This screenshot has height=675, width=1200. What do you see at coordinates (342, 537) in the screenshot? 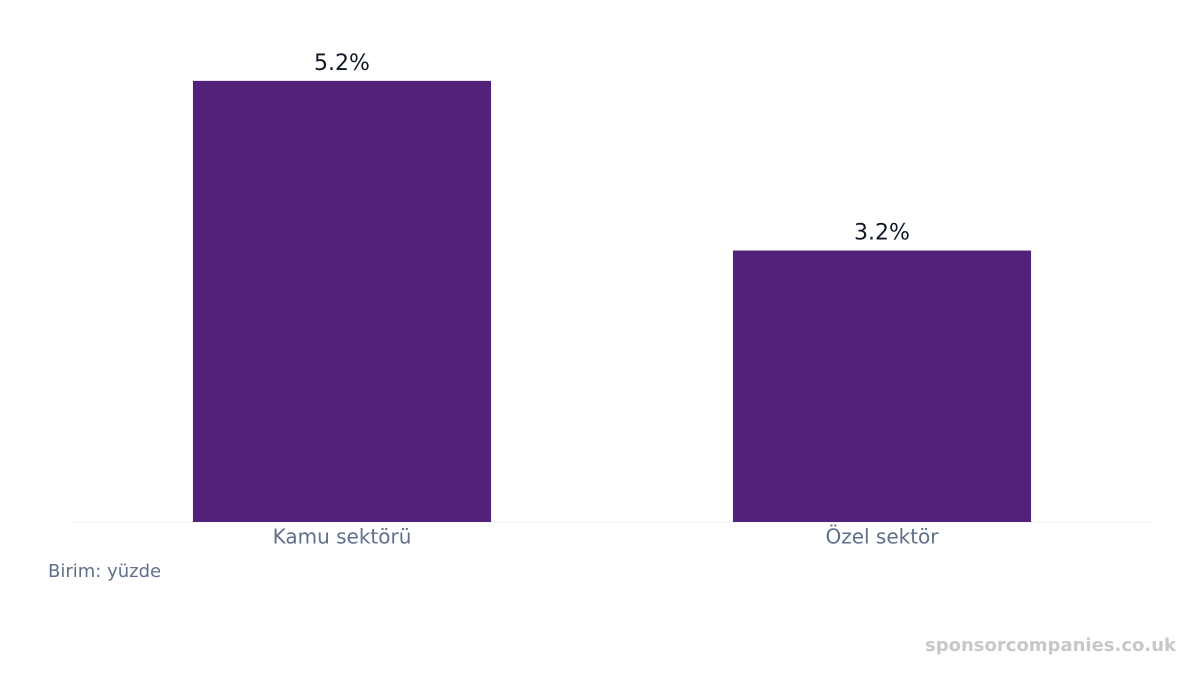
I see `x-tick-label: Kamu sektörü` at bounding box center [342, 537].